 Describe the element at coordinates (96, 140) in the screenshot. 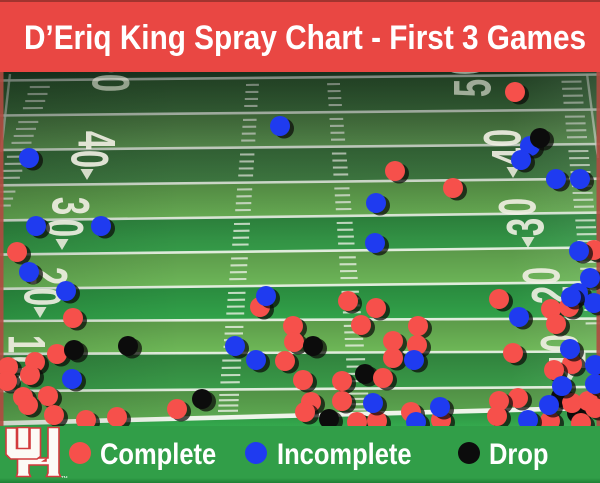

I see `svg-text: 4` at that location.